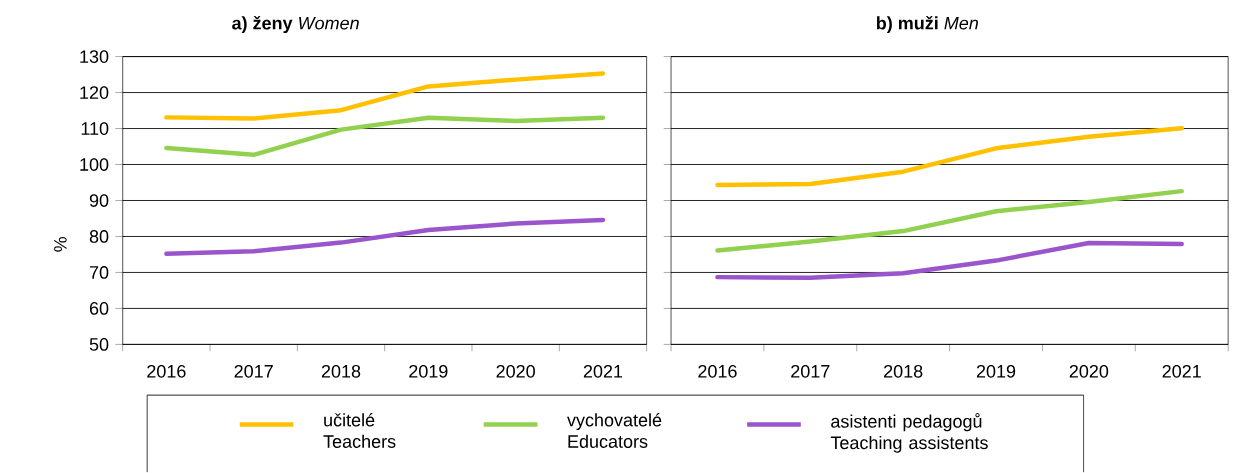  I want to click on legend-label: asistenti pedagogů Teaching assistents, so click(909, 433).